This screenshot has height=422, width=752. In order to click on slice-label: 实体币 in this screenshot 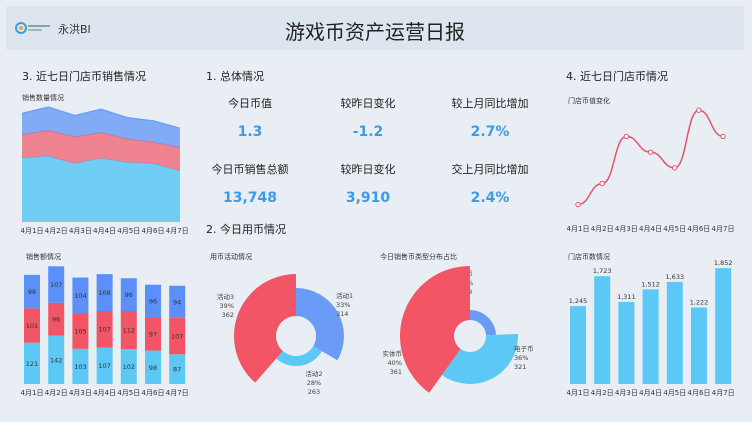, I will do `click(393, 353)`.